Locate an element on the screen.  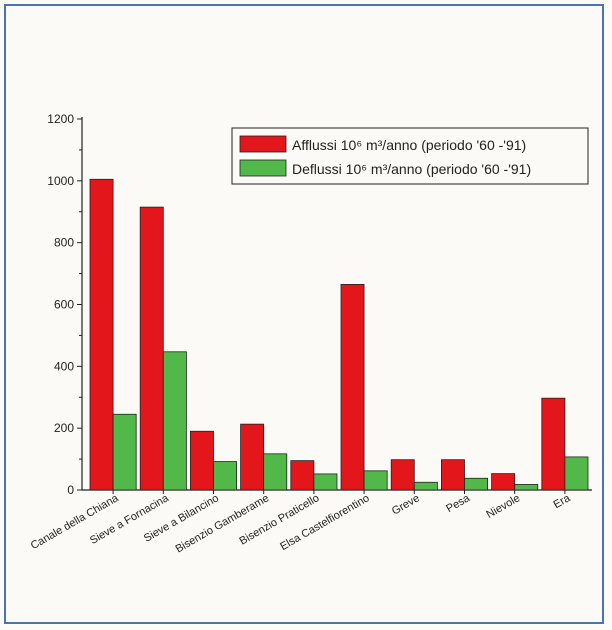
y-tick-label: 0 is located at coordinates (70, 490).